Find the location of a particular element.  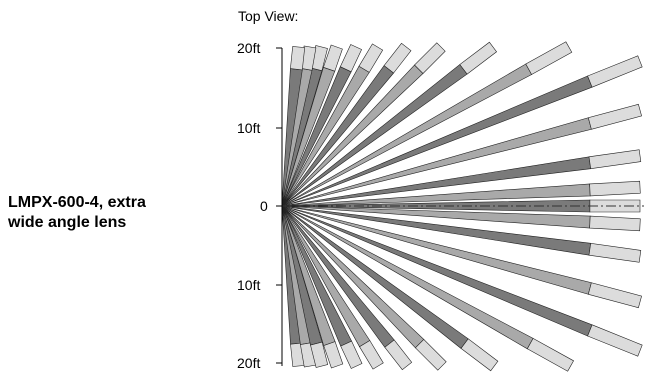

lens-label: LMPX-600-4, extra wide angle lens is located at coordinates (108, 213).